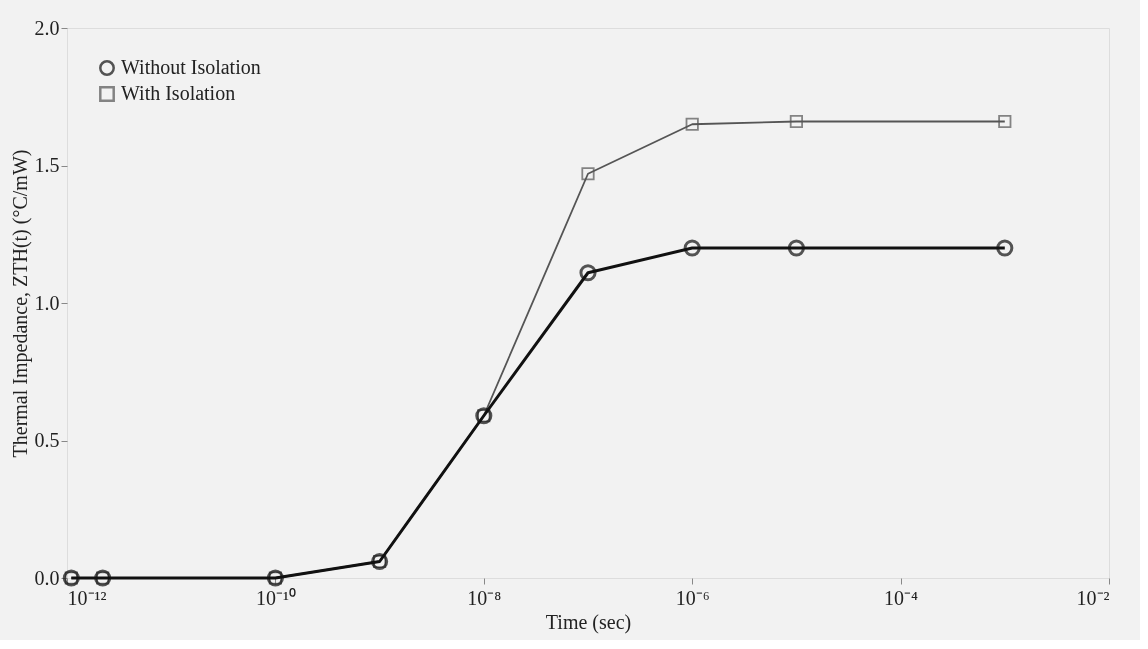  Describe the element at coordinates (47, 302) in the screenshot. I see `y-tick-label: 1.0` at that location.